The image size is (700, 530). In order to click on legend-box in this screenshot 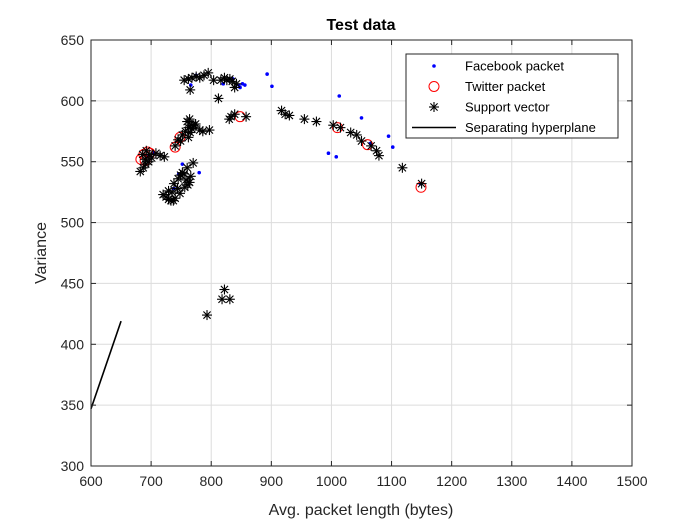, I will do `click(512, 96)`.